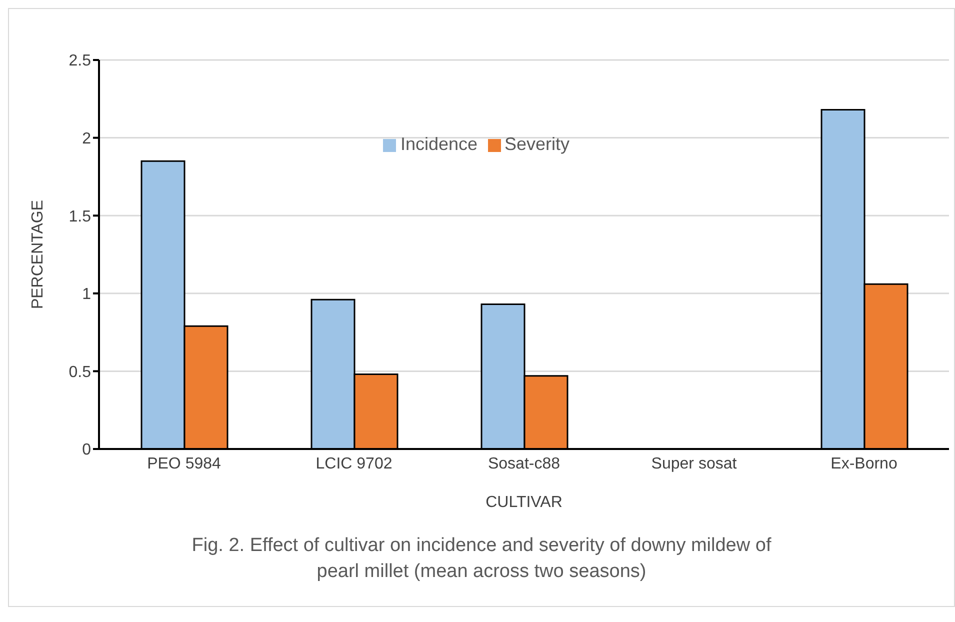 Image resolution: width=955 pixels, height=622 pixels. What do you see at coordinates (524, 502) in the screenshot?
I see `x-axis-title: CULTIVAR` at bounding box center [524, 502].